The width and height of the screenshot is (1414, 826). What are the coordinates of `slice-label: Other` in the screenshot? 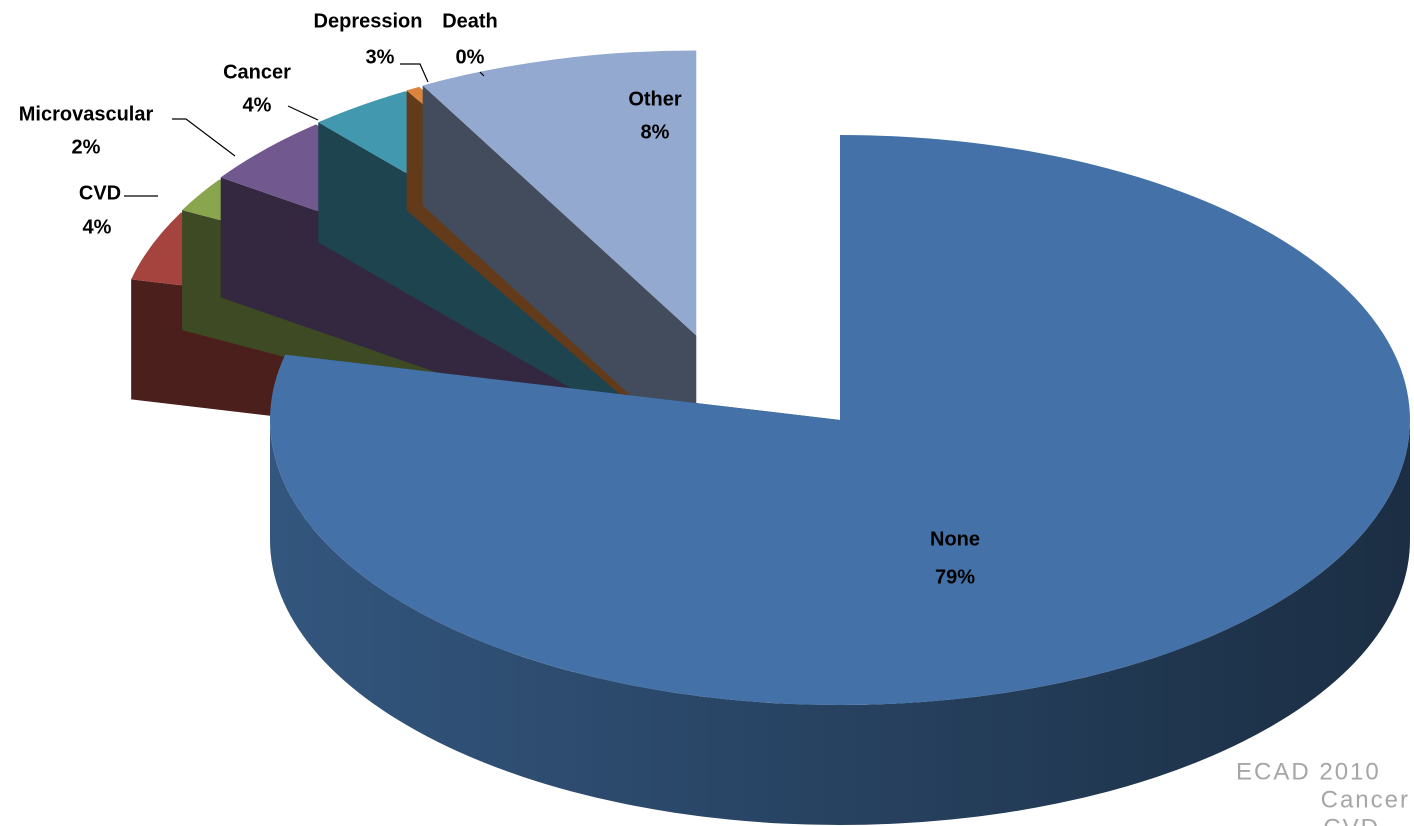 It's located at (655, 99).